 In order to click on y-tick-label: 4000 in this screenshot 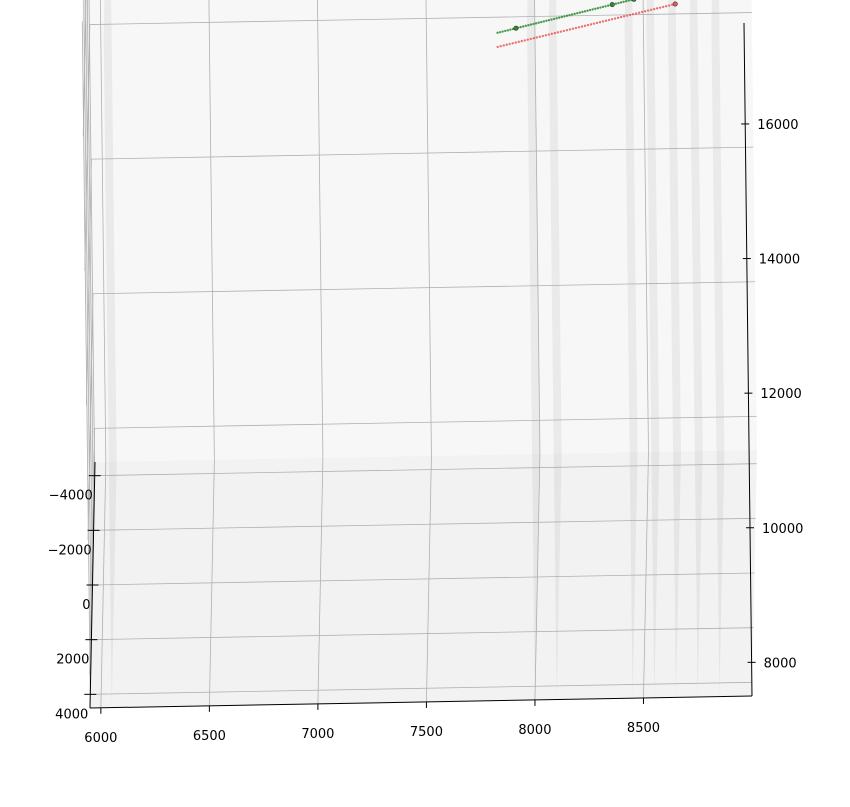, I will do `click(71, 714)`.